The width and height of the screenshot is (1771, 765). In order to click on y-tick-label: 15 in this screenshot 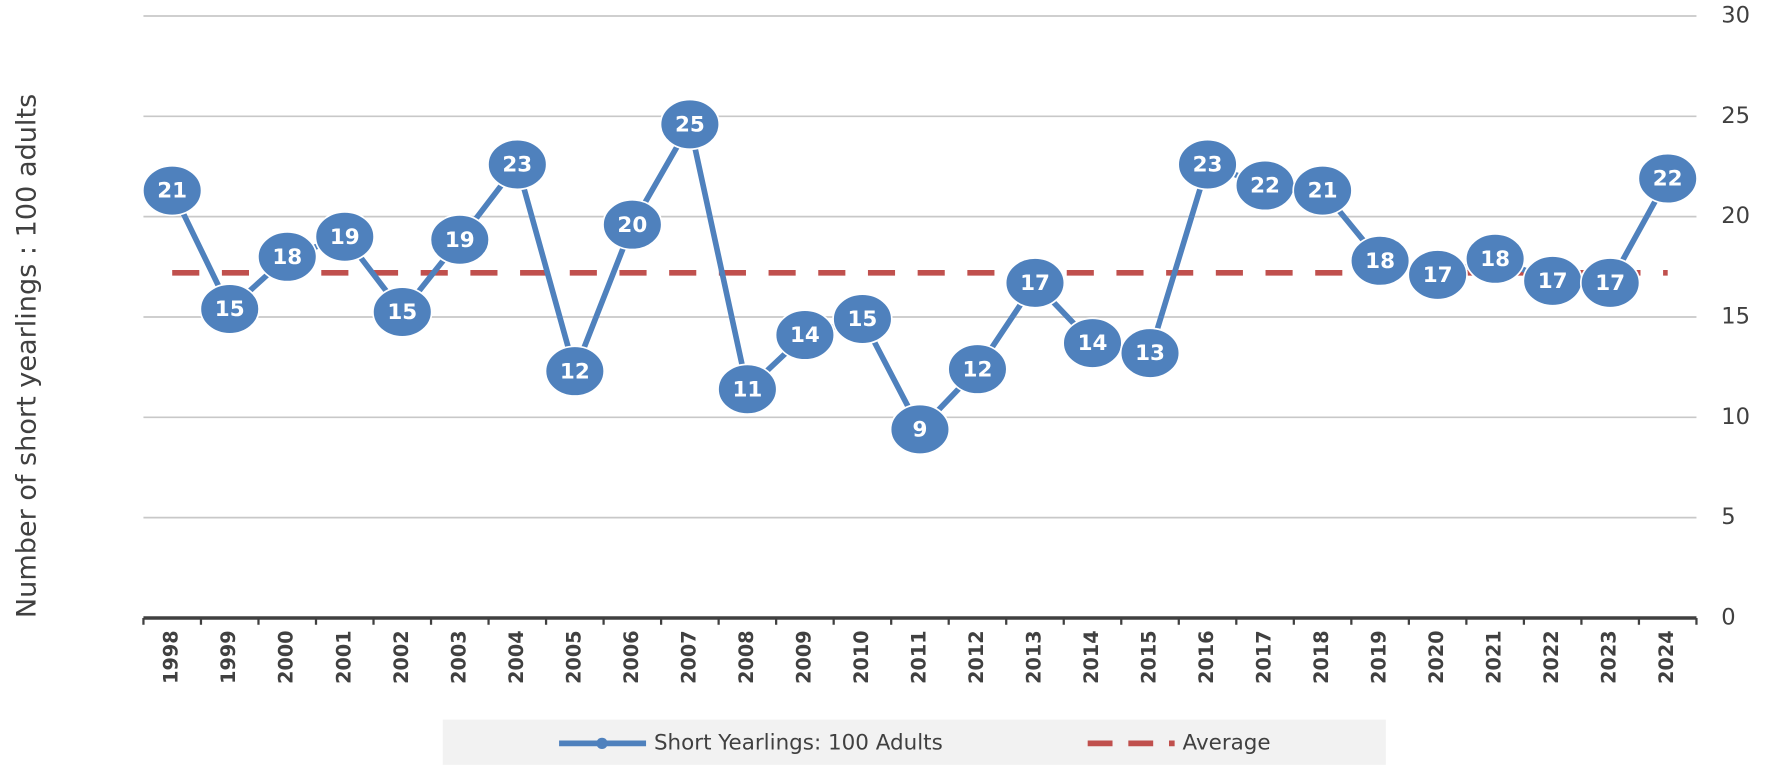, I will do `click(1735, 316)`.